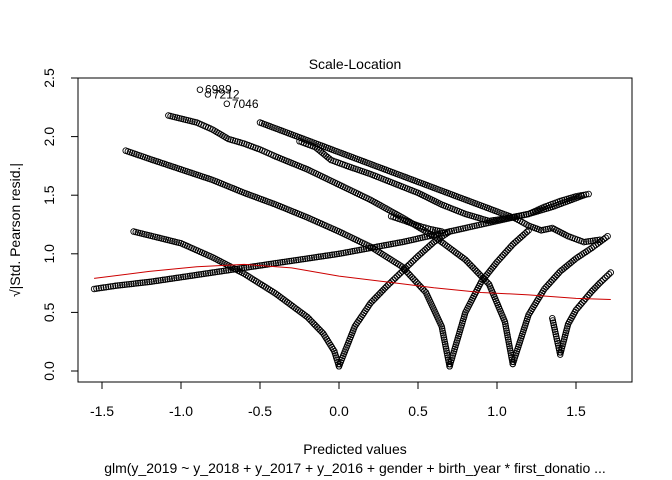  What do you see at coordinates (60, 224) in the screenshot?
I see `y-axis: 0.0 0.5 1.0 1.5 2.0 2.5` at bounding box center [60, 224].